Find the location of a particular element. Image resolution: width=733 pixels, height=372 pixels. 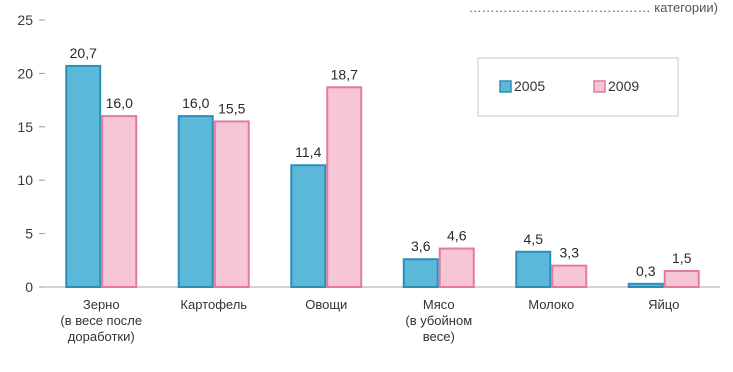

category-label: доработки) is located at coordinates (101, 336).